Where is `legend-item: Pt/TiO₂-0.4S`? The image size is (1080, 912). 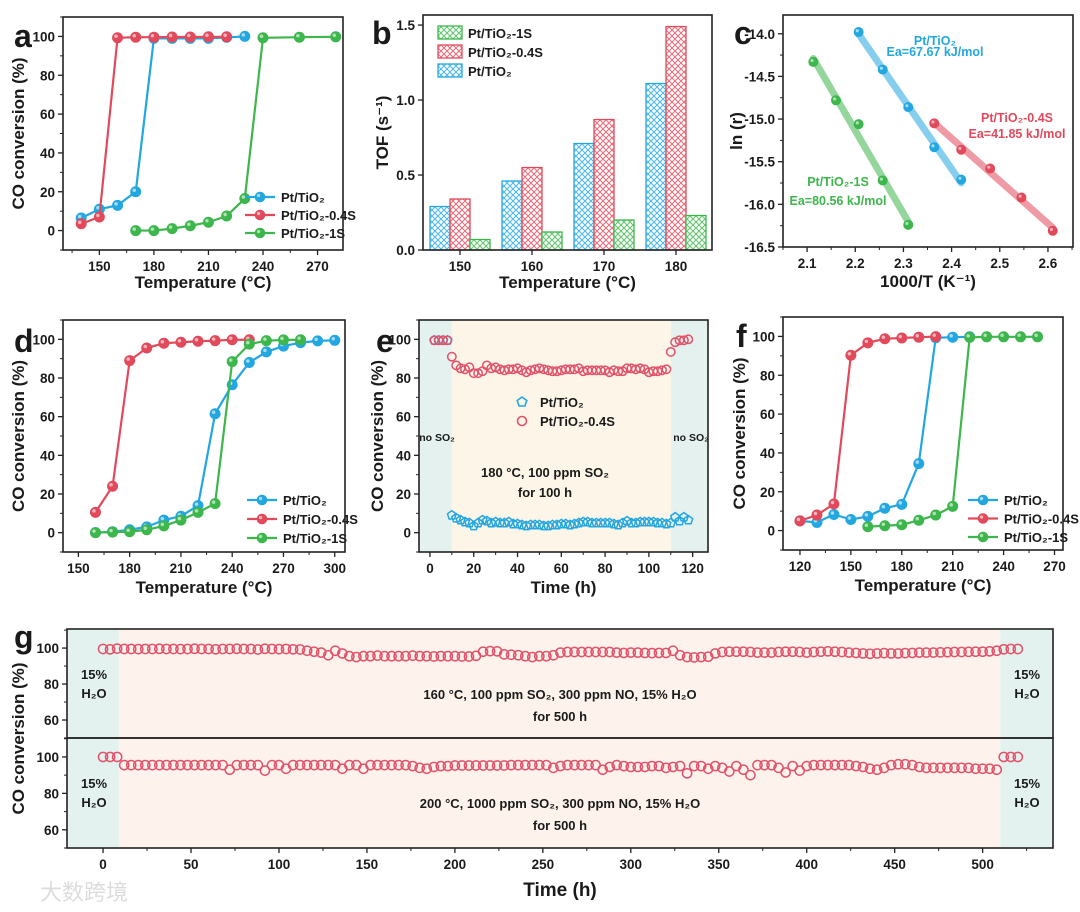 legend-item: Pt/TiO₂-0.4S is located at coordinates (490, 52).